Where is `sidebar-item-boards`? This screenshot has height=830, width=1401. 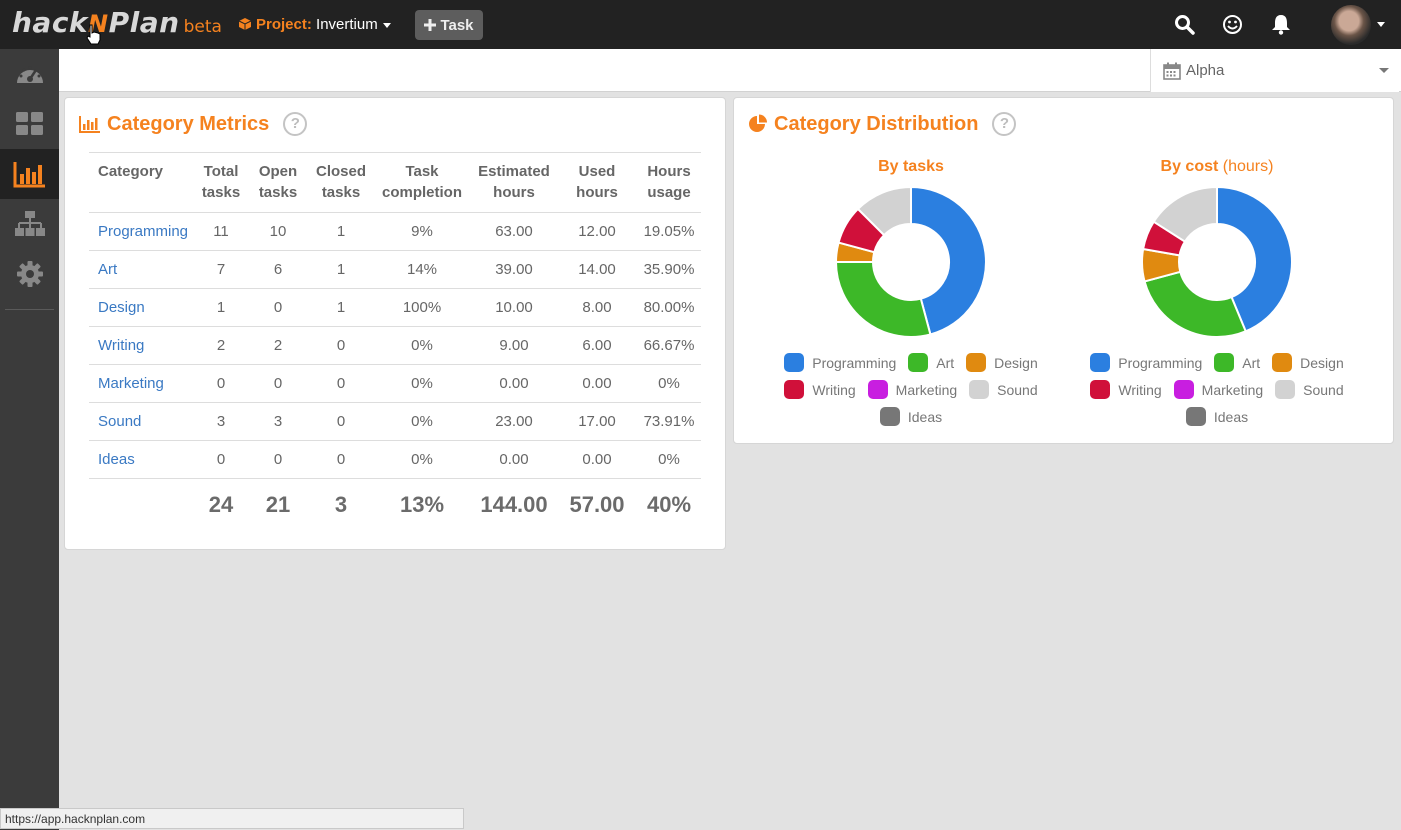 sidebar-item-boards is located at coordinates (29, 124).